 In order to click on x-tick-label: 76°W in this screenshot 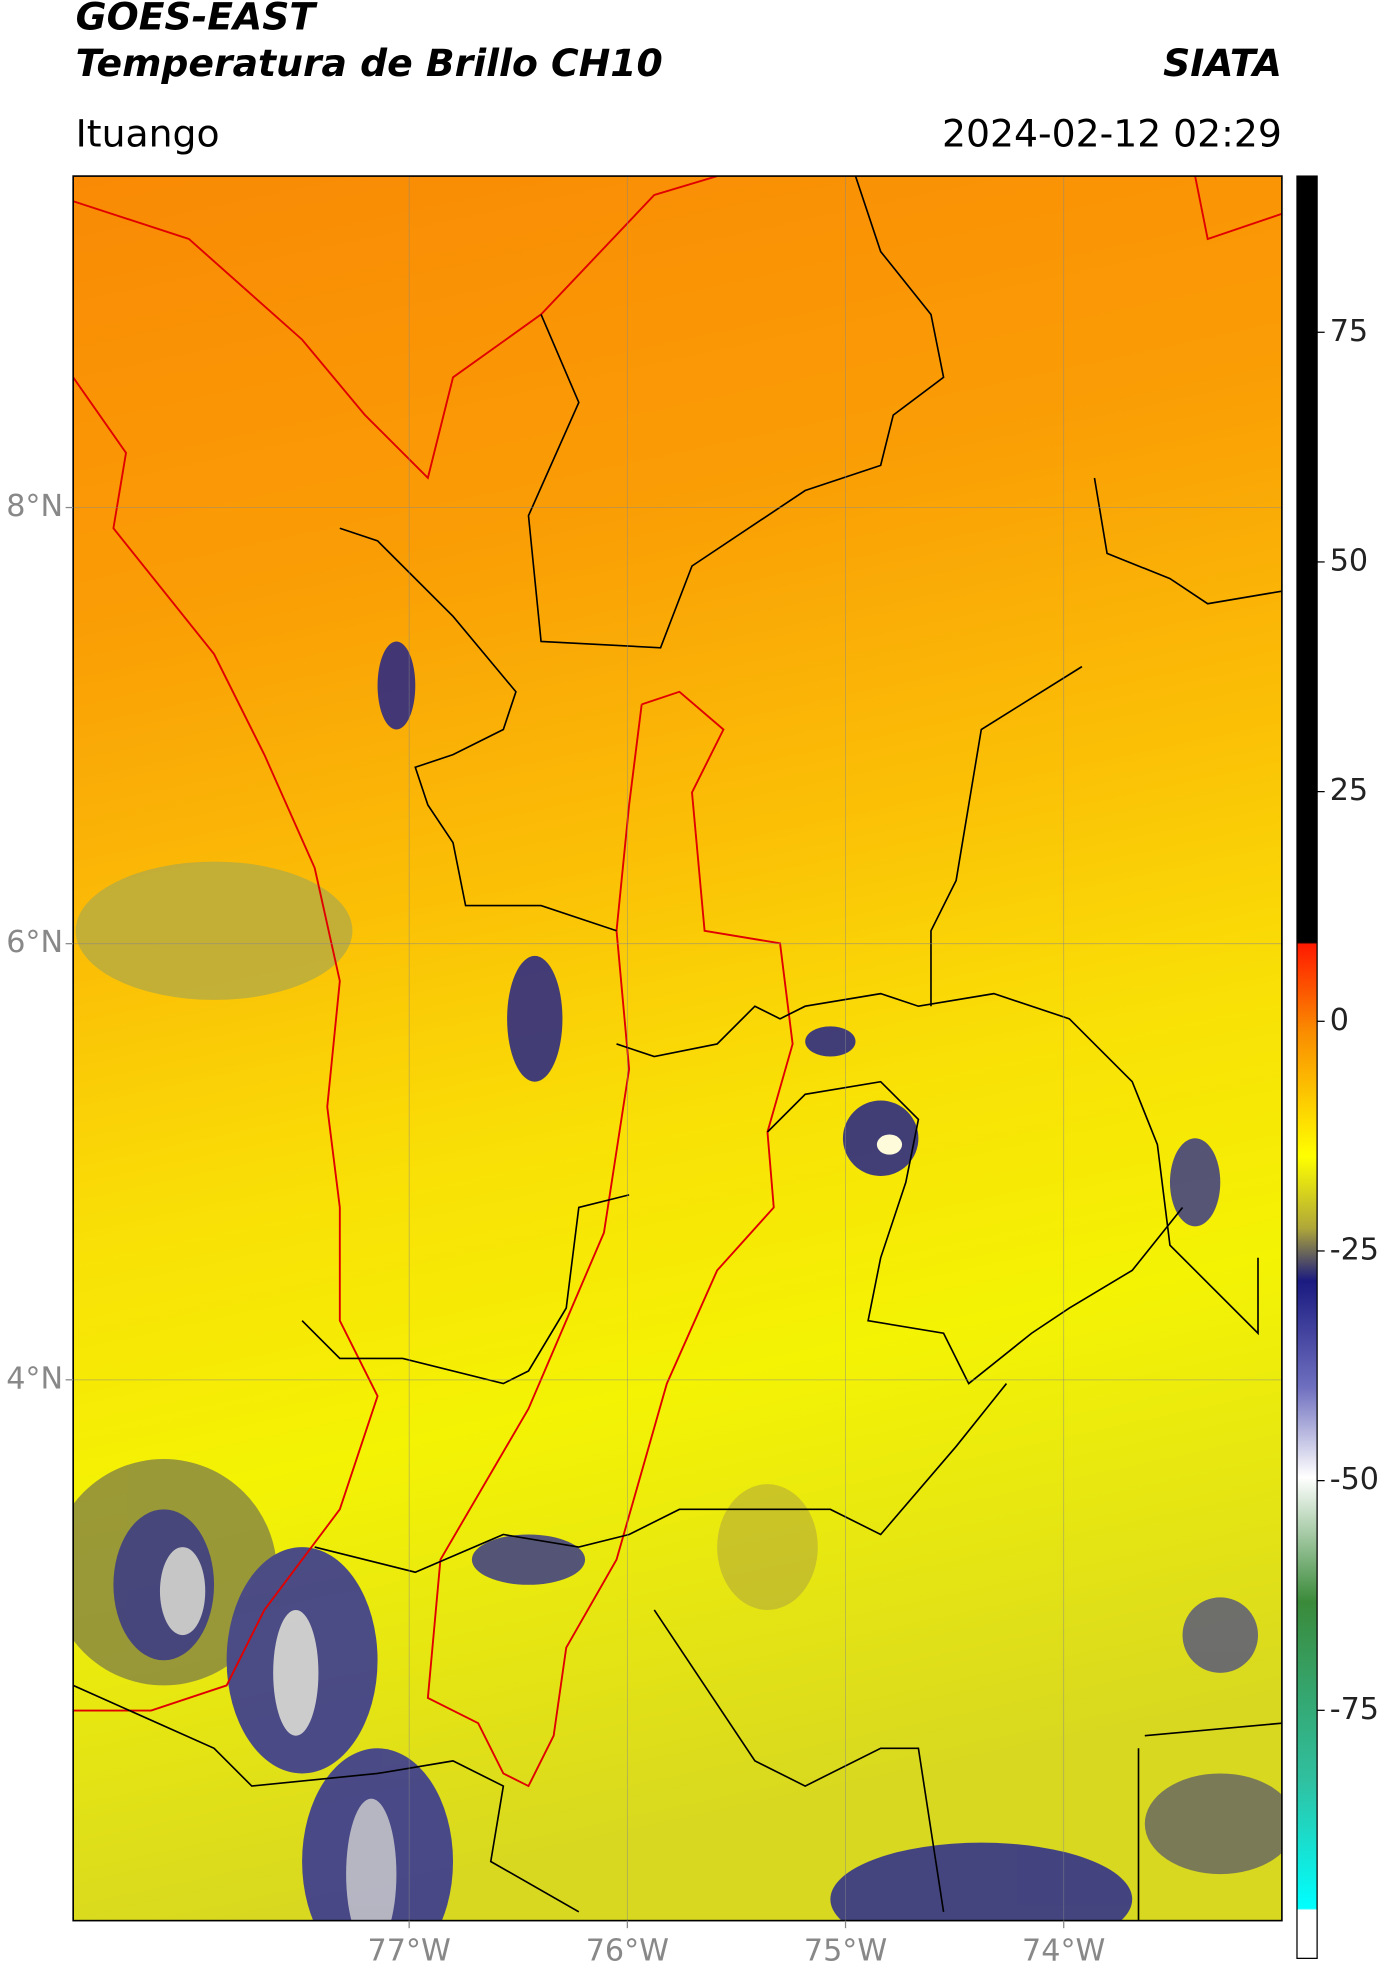, I will do `click(627, 1951)`.